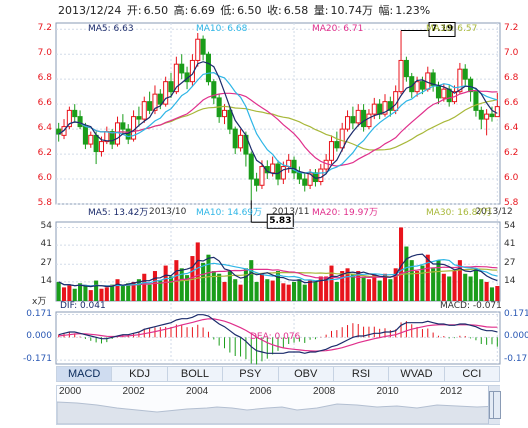 The image size is (528, 428). Describe the element at coordinates (291, 212) in the screenshot. I see `x-tick-label: 2013/11` at that location.